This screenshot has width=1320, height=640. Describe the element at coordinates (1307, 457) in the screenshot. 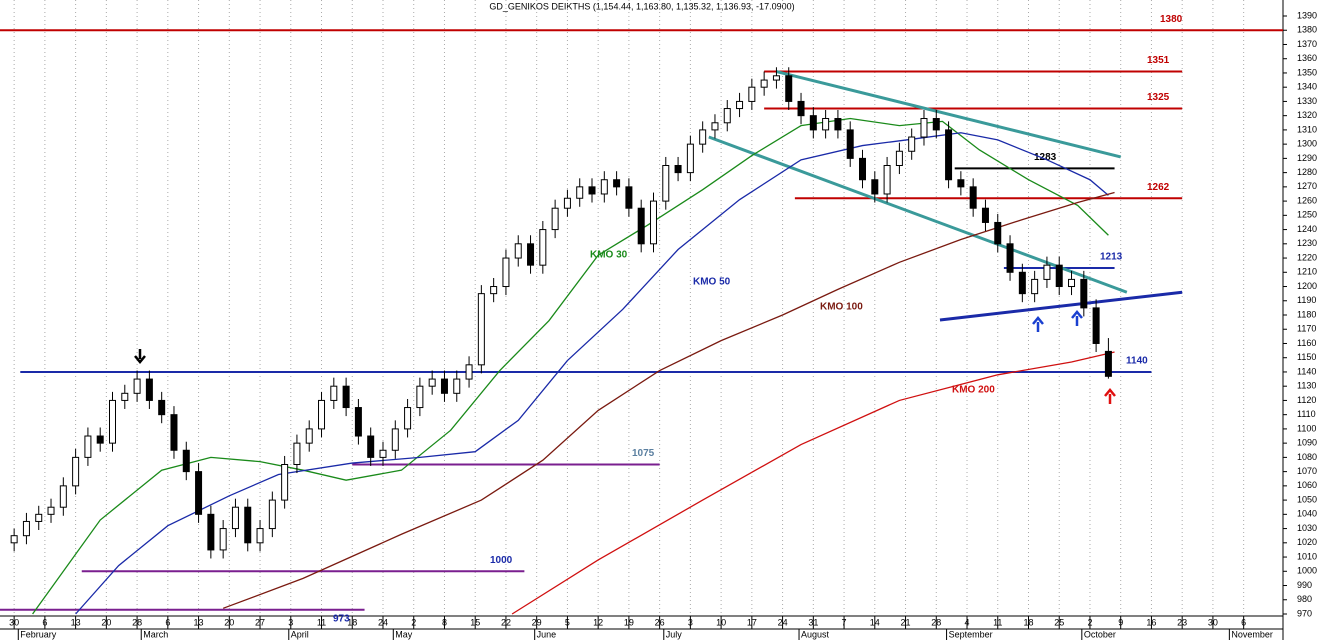

I see `y-tick-label: 1080` at that location.